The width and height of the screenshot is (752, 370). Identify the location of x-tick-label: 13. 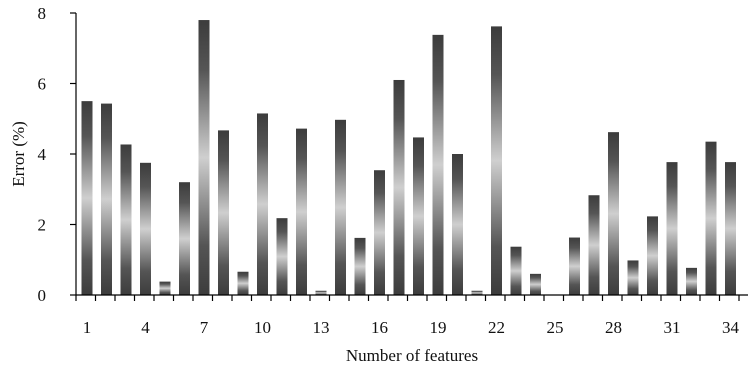
(321, 327).